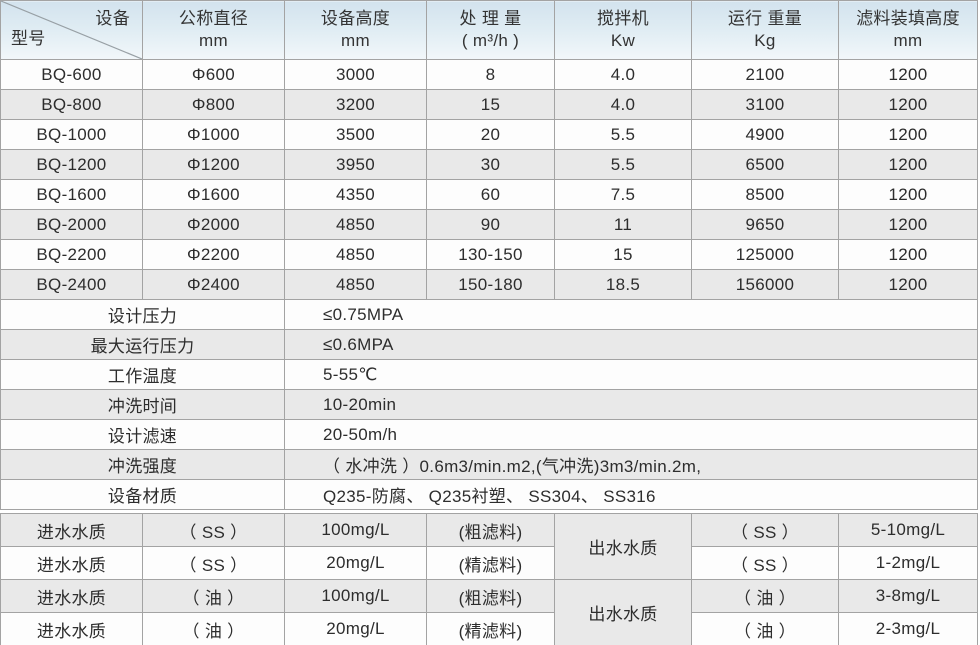 This screenshot has height=645, width=980. I want to click on capacity-cell: 15, so click(490, 104).